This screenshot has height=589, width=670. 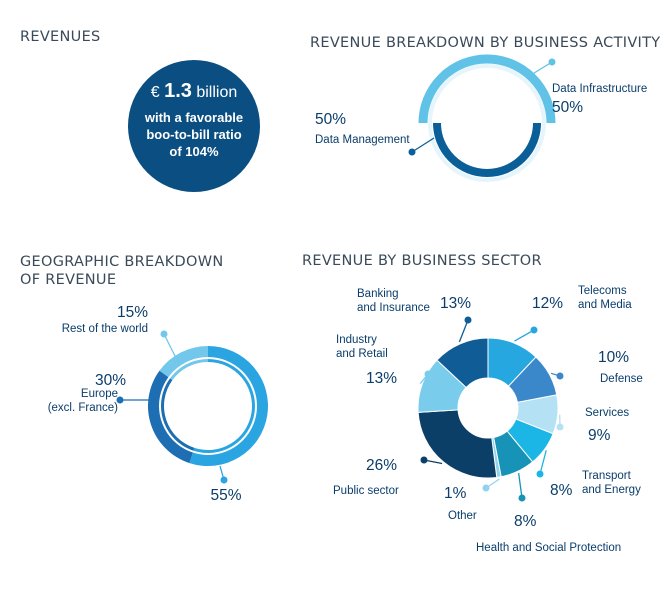 What do you see at coordinates (560, 376) in the screenshot?
I see `defense-dot` at bounding box center [560, 376].